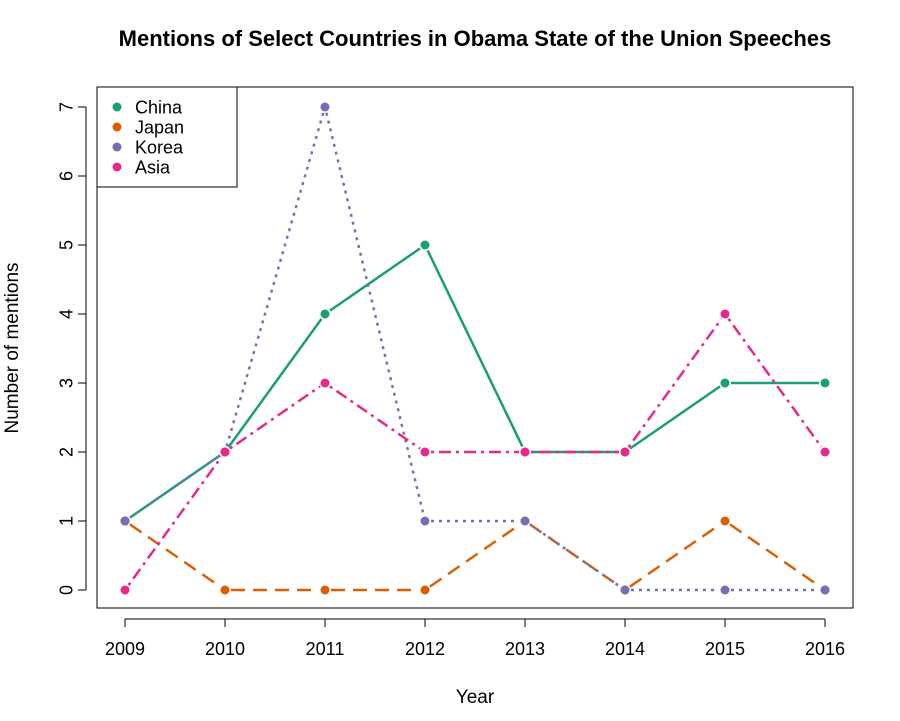 The height and width of the screenshot is (721, 900). I want to click on y-tick-label: 2, so click(66, 452).